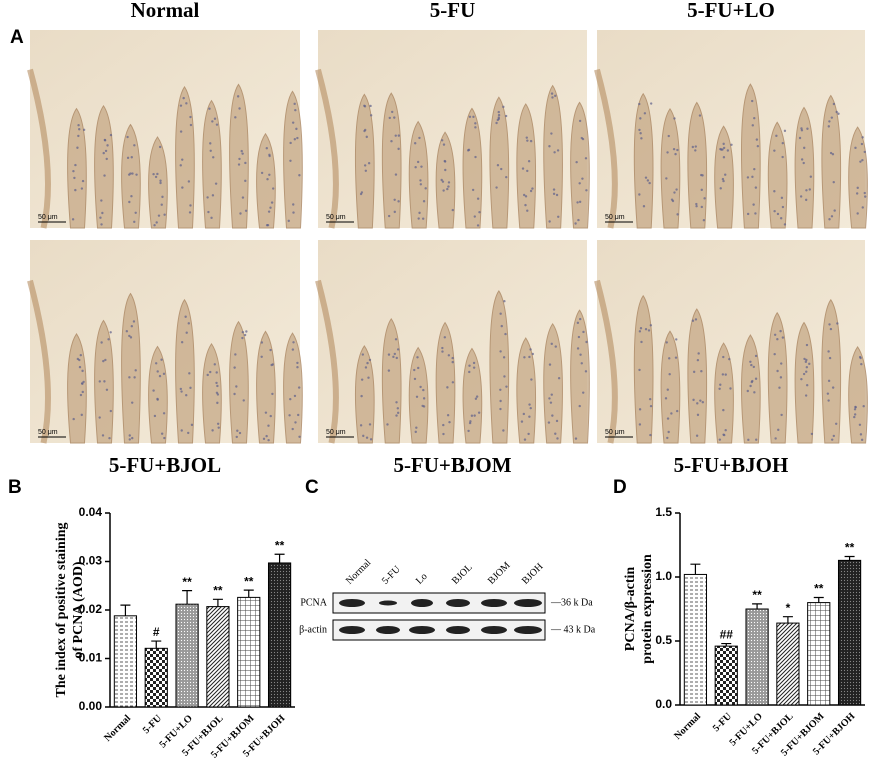 Image resolution: width=872 pixels, height=767 pixels. What do you see at coordinates (849, 558) in the screenshot?
I see `error-bar` at bounding box center [849, 558].